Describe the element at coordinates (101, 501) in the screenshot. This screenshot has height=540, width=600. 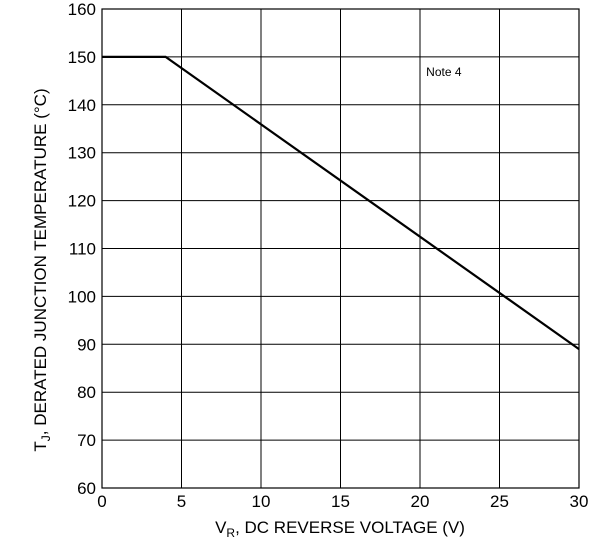
I see `x-tick-label: 0` at that location.